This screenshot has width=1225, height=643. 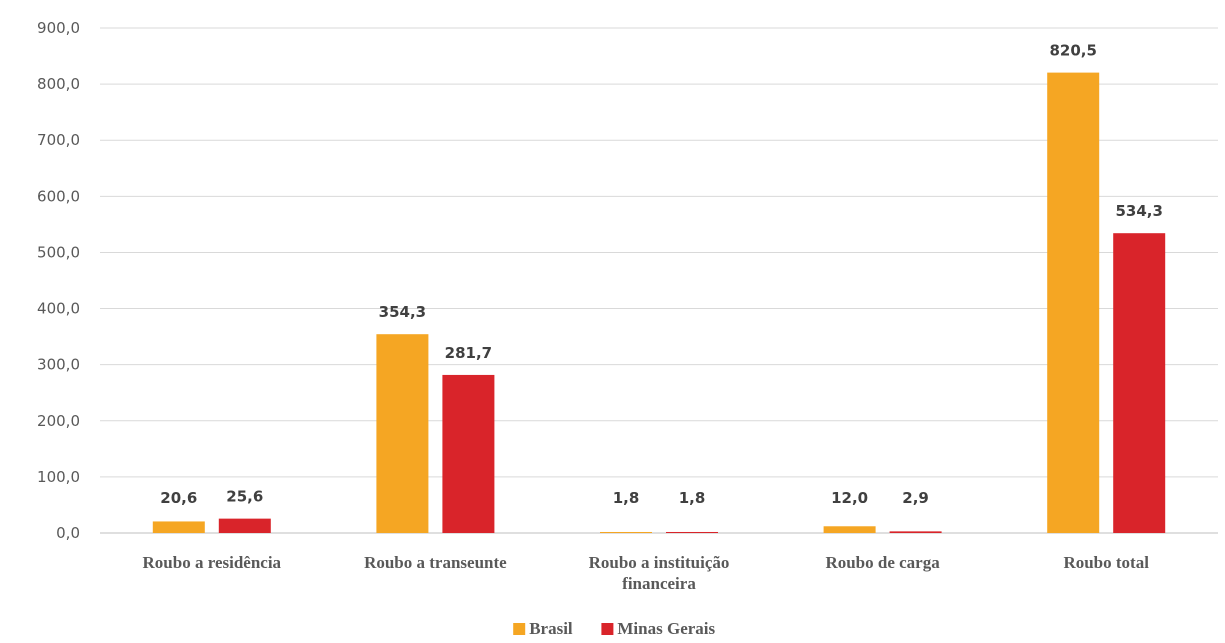 I want to click on y-tick-label: 200,0, so click(x=58, y=421).